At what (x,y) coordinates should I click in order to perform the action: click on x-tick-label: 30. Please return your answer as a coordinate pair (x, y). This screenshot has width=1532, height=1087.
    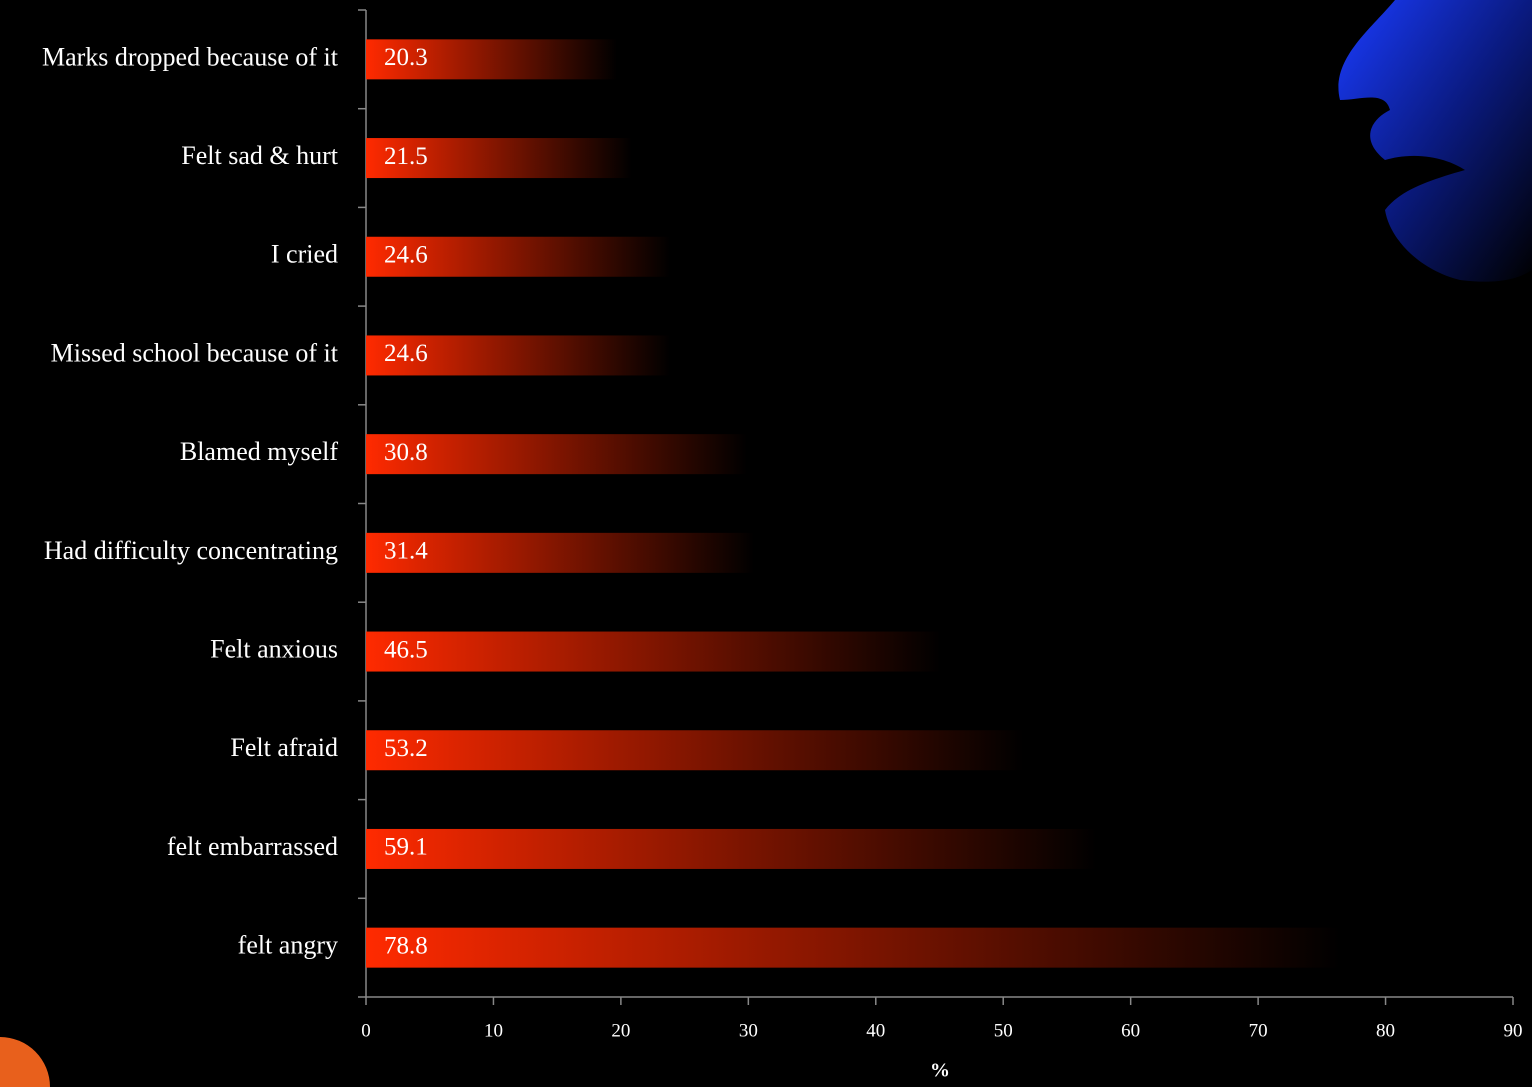
    Looking at the image, I should click on (748, 1030).